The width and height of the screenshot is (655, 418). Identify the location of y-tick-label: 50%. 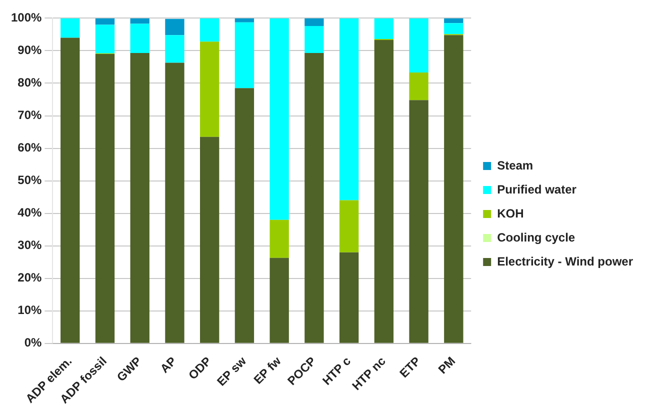
(30, 180).